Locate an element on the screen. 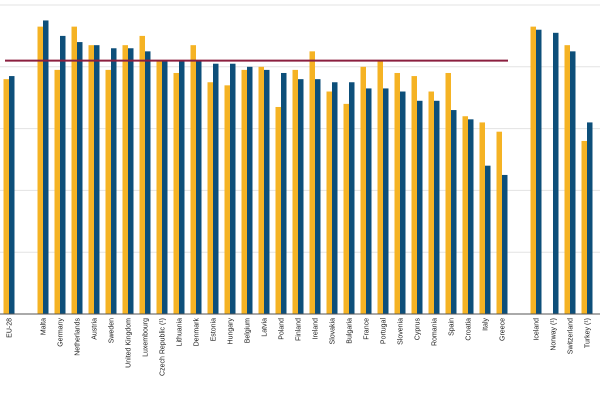 This screenshot has height=400, width=600. category-label: United Kingdom is located at coordinates (129, 343).